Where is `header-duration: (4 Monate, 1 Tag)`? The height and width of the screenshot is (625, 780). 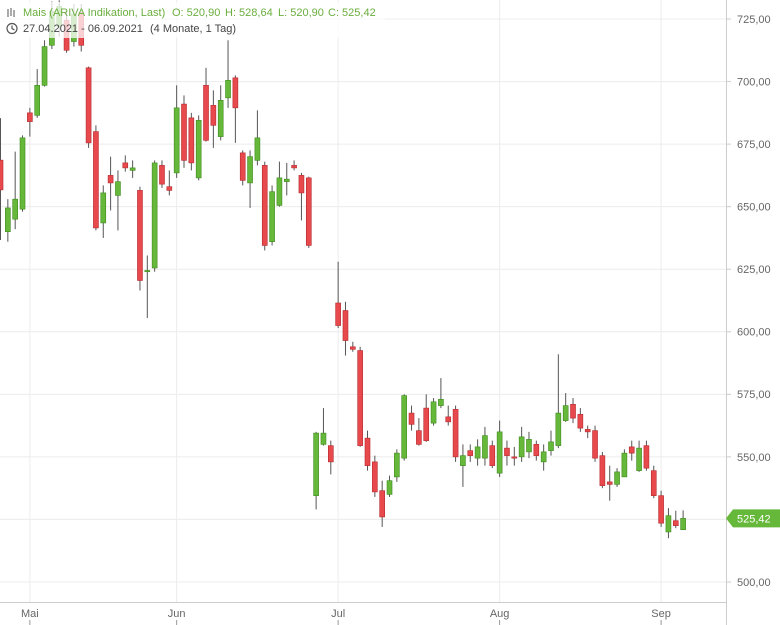 header-duration: (4 Monate, 1 Tag) is located at coordinates (193, 29).